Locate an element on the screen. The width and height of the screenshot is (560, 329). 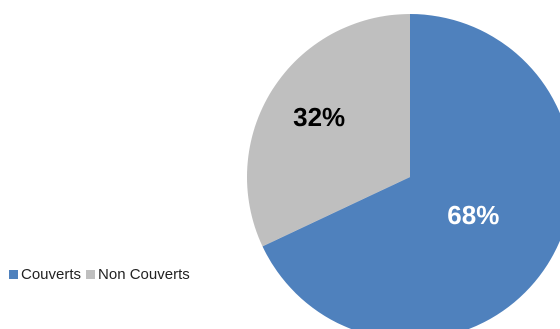
chart-legend: Couverts Non Couverts is located at coordinates (102, 274).